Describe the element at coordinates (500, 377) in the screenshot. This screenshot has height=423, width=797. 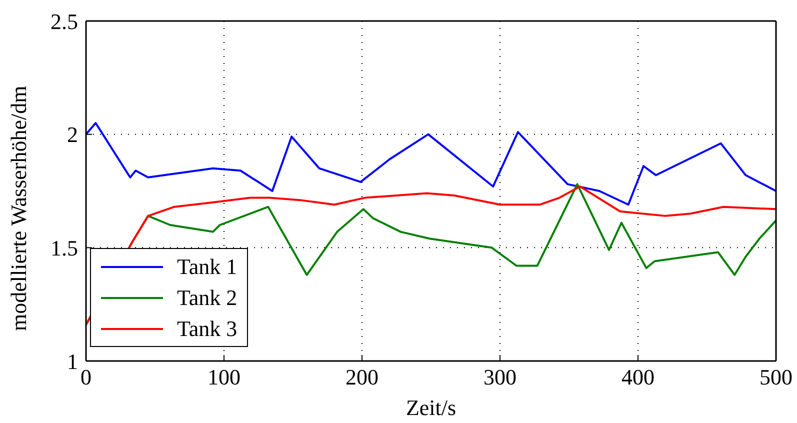
I see `x-tick-label: 300` at that location.